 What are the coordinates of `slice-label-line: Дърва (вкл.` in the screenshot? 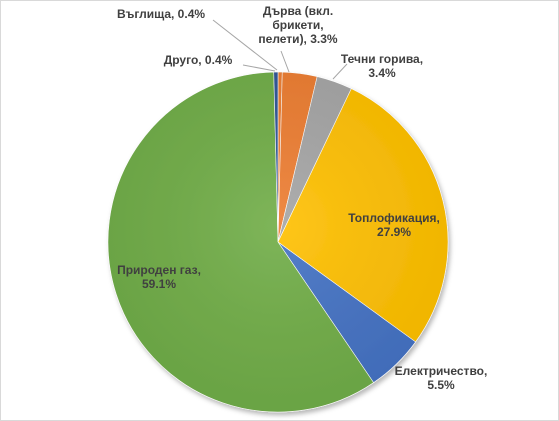 It's located at (298, 11).